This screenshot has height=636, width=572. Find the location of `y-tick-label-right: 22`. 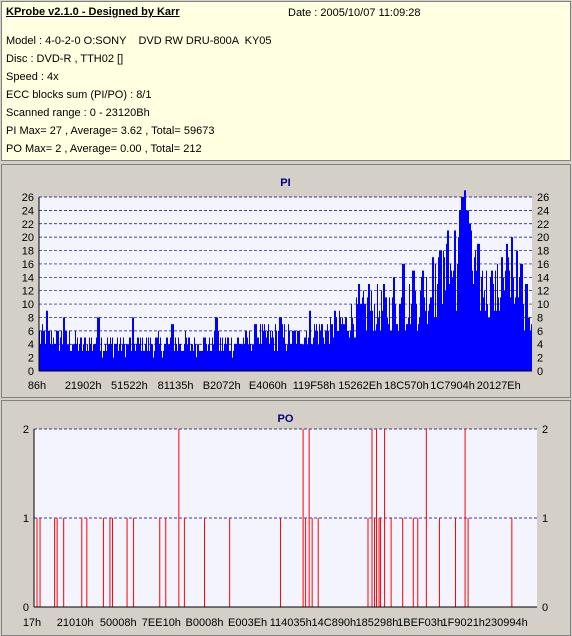

y-tick-label-right: 22 is located at coordinates (543, 225).